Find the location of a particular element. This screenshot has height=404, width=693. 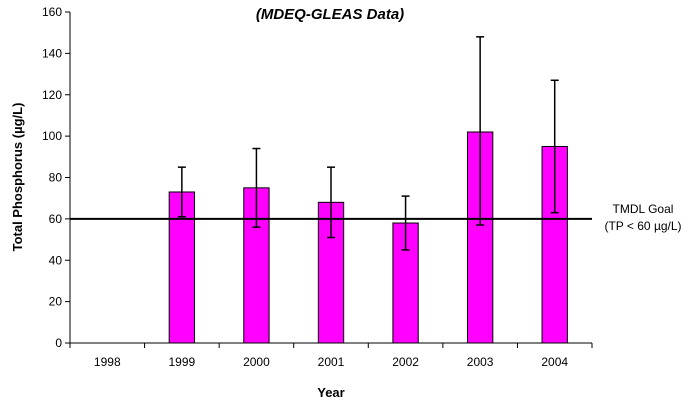

x-tick-label: 2003 is located at coordinates (480, 362).